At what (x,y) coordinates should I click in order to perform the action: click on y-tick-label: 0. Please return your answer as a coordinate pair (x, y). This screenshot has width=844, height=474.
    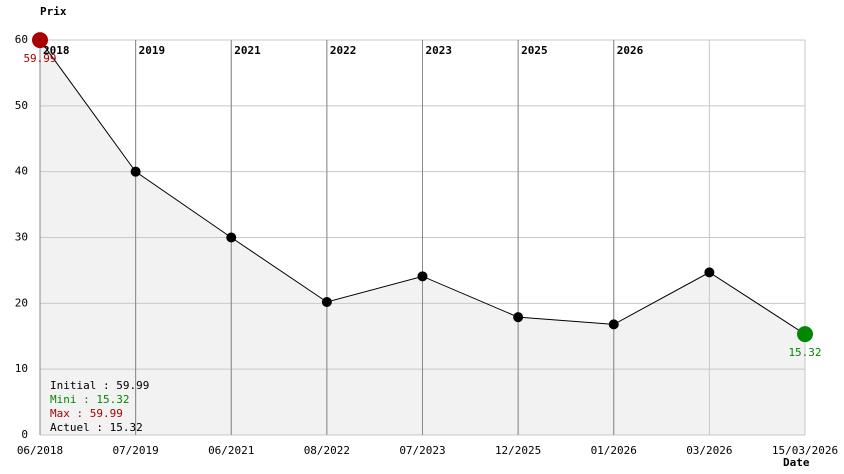
    Looking at the image, I should click on (24, 434).